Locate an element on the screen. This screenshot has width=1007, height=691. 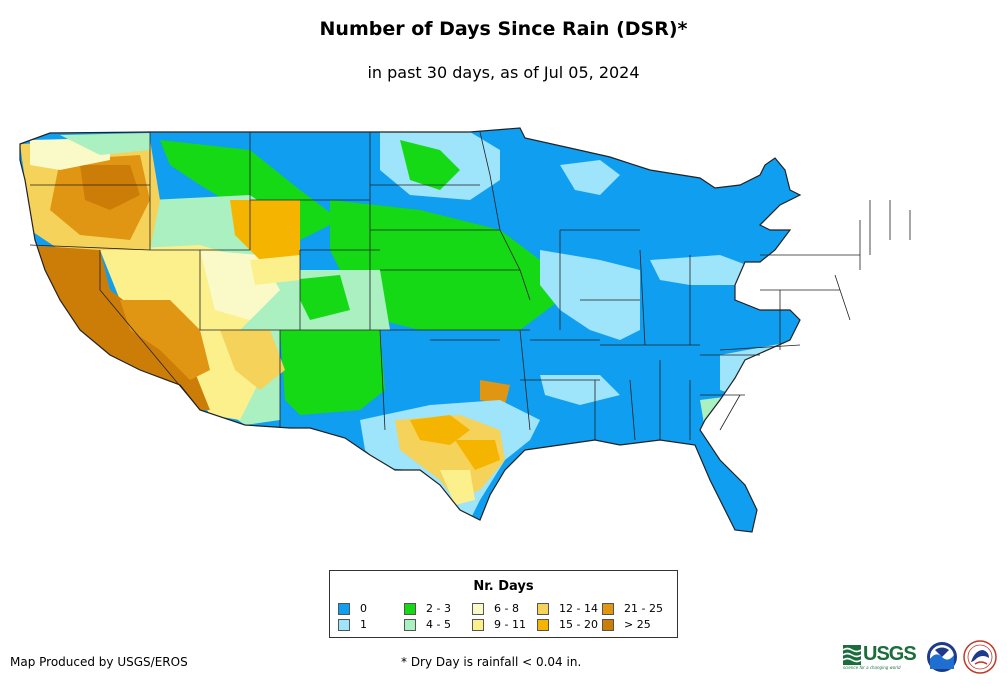
region-nevada-orange is located at coordinates (165, 340).